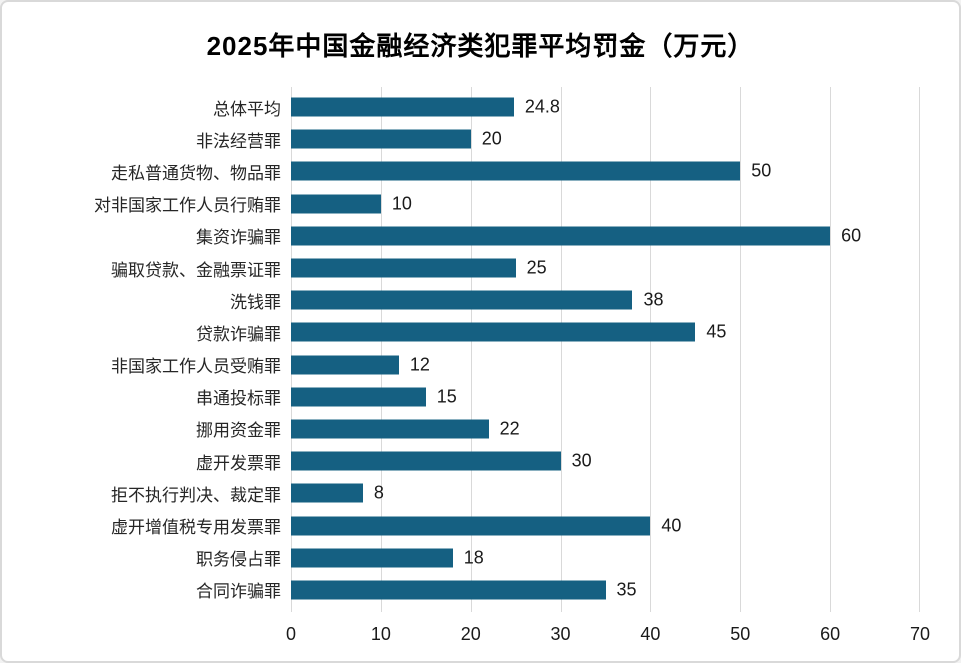 The height and width of the screenshot is (663, 961). I want to click on x-tick-label: 40, so click(650, 634).